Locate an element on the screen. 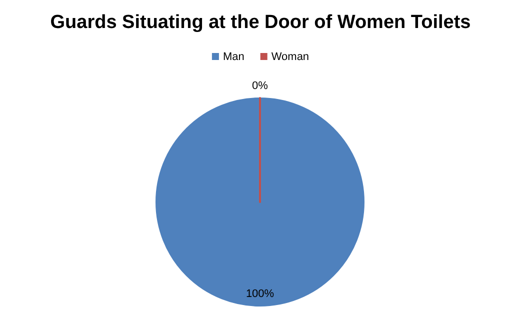  legend-label: Man is located at coordinates (233, 56).